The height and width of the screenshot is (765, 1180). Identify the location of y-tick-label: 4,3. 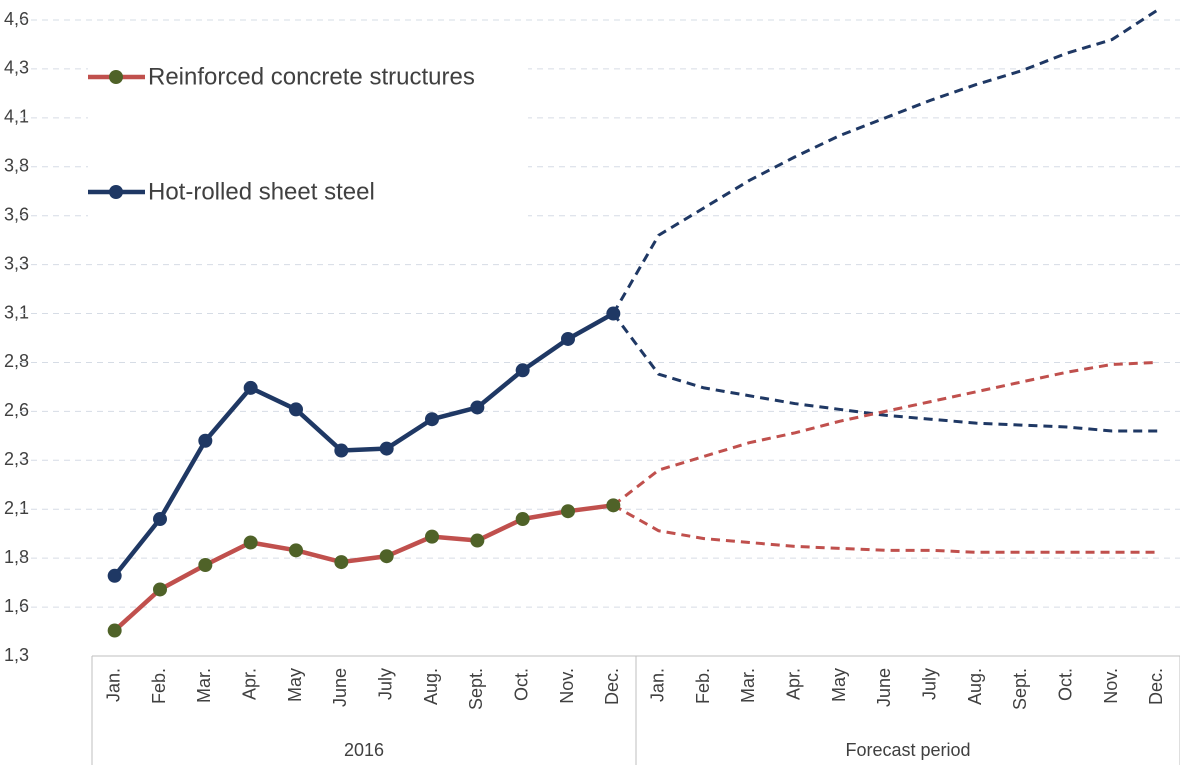
(16, 68).